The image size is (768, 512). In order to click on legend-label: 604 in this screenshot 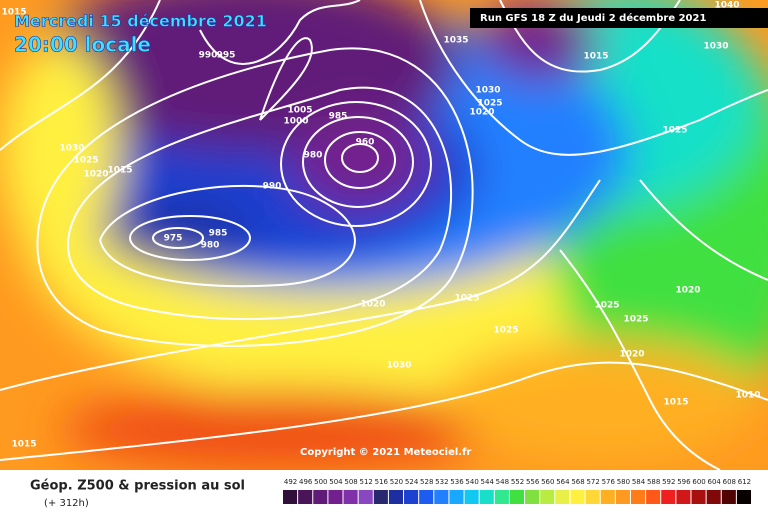, I will do `click(714, 482)`.